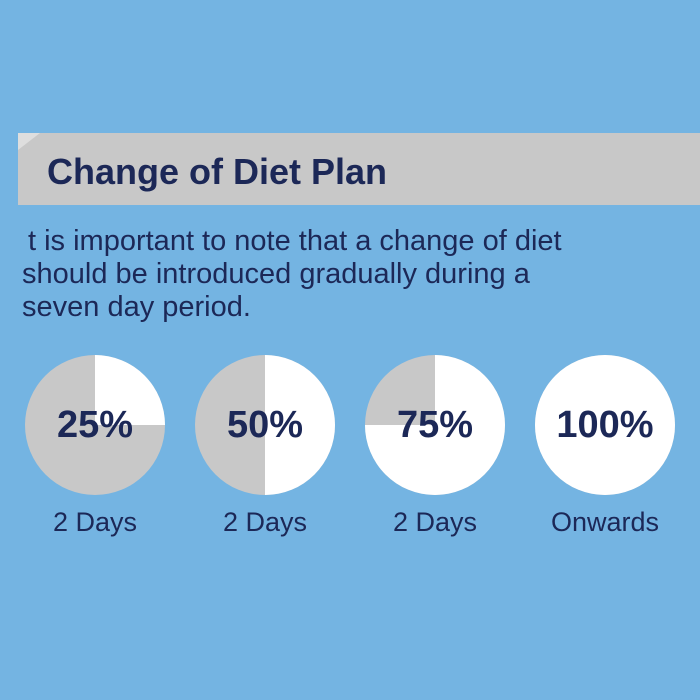 This screenshot has width=700, height=700. I want to click on body-line: should be introduced gradually during a, so click(276, 274).